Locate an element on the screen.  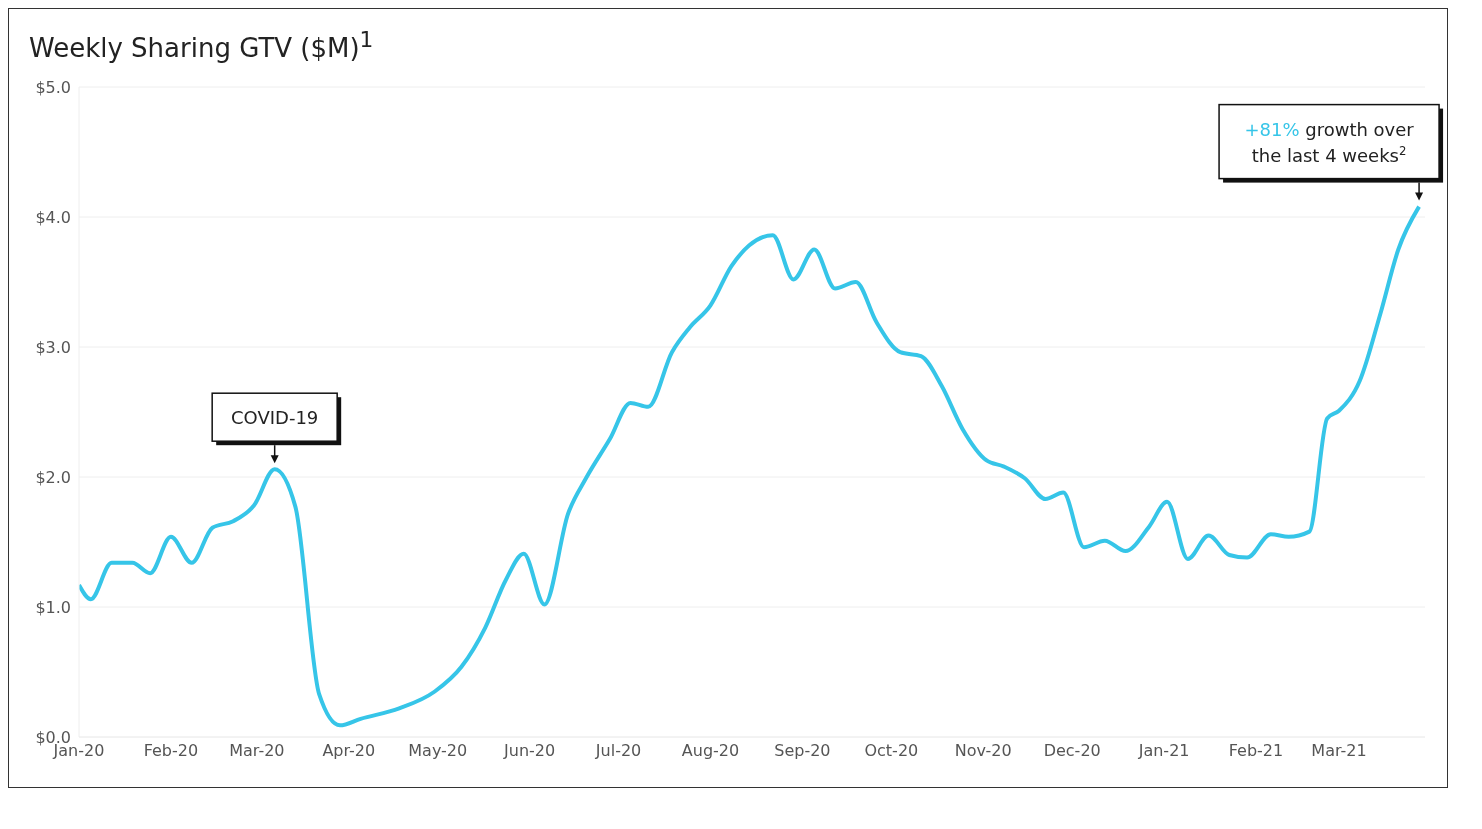
y-tick-label: $5.0 is located at coordinates (53, 87).